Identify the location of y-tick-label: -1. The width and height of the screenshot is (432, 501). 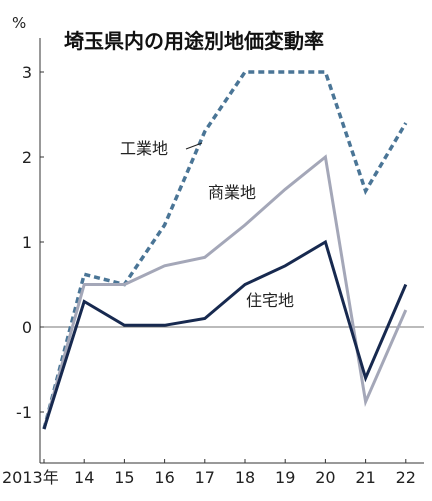
(24, 412).